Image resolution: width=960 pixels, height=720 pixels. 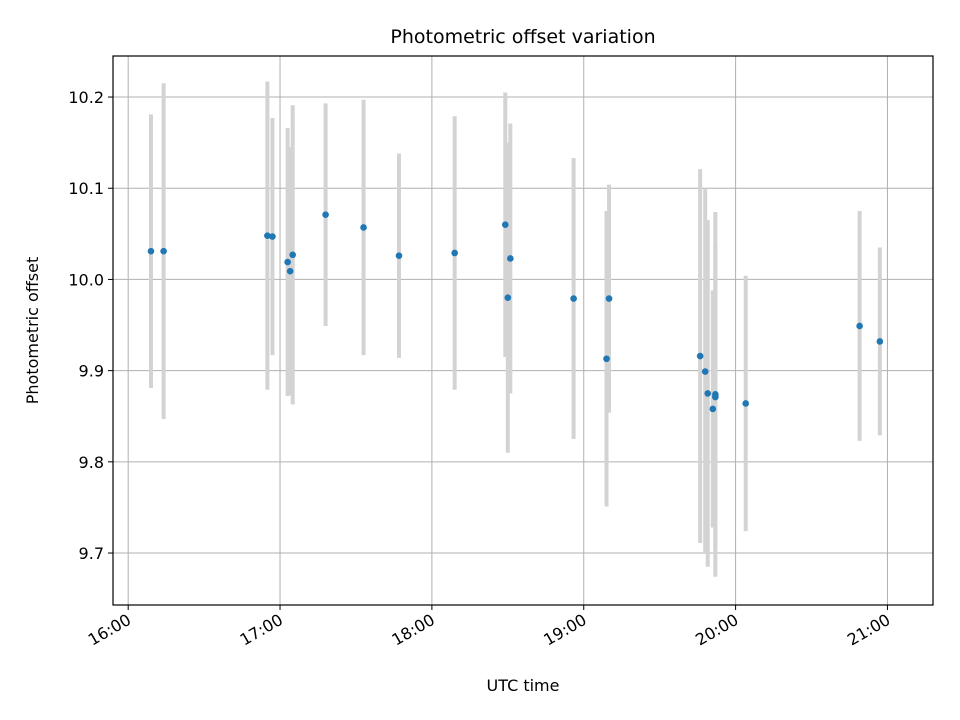 What do you see at coordinates (86, 97) in the screenshot?
I see `y-tick-label: 10.2` at bounding box center [86, 97].